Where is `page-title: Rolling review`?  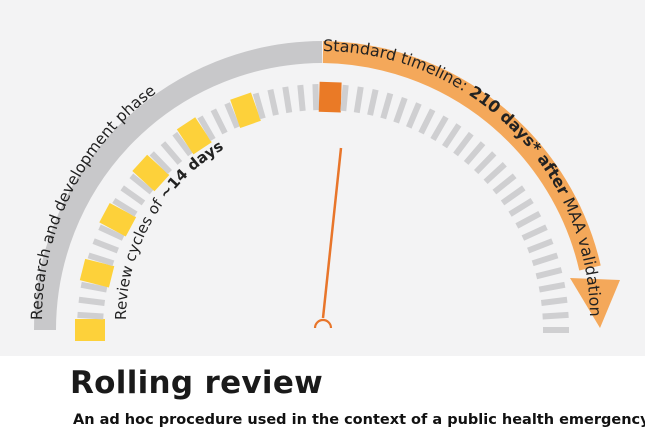 page-title: Rolling review is located at coordinates (197, 383).